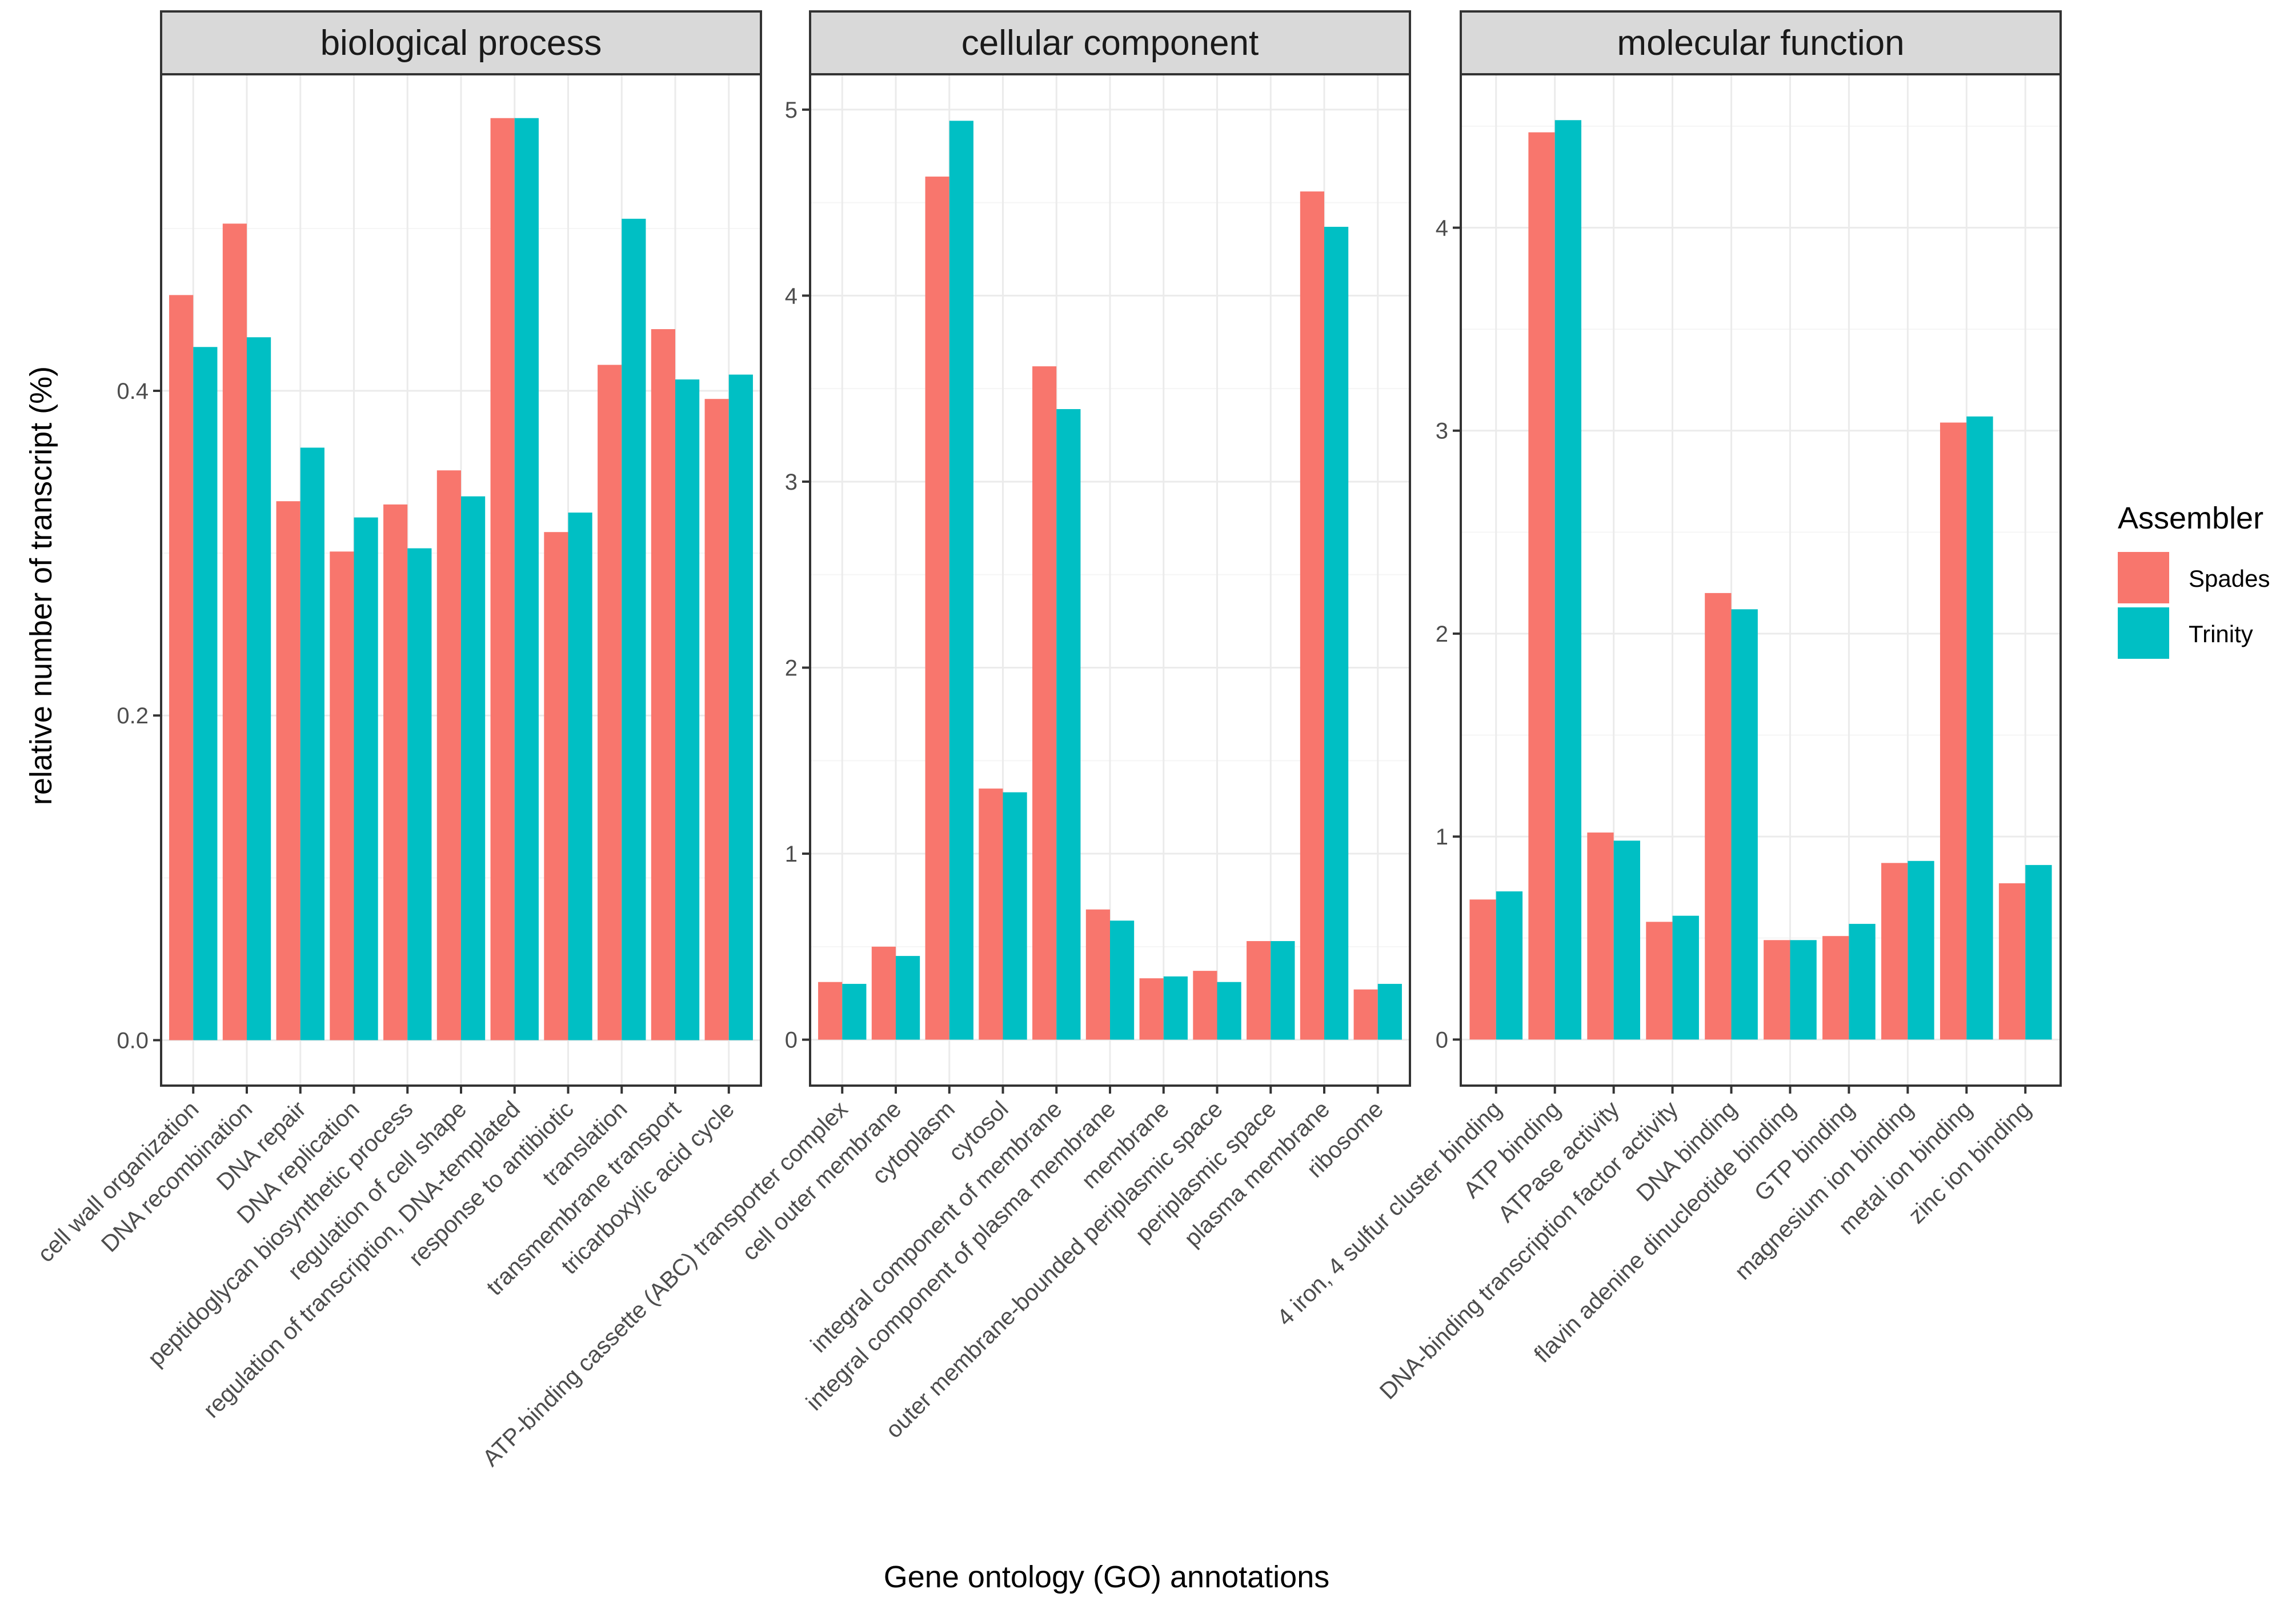  Describe the element at coordinates (2143, 633) in the screenshot. I see `legend-key-trinity` at that location.